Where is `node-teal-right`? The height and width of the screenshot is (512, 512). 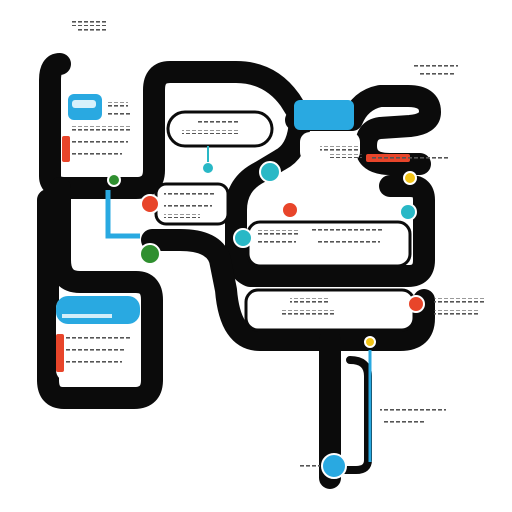 node-teal-right is located at coordinates (408, 212).